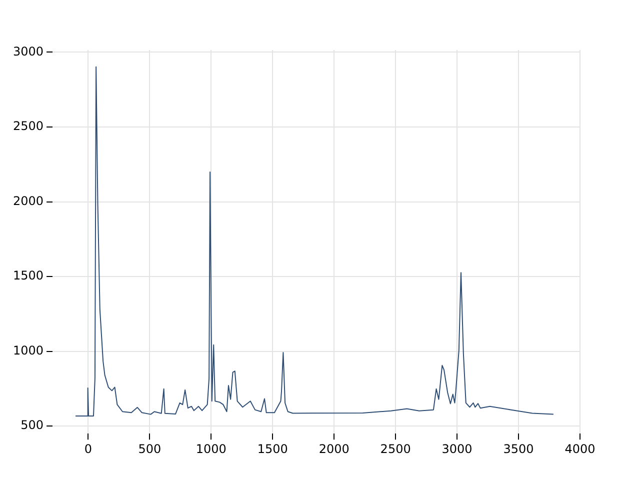  I want to click on y-tick-label: 500, so click(32, 425).